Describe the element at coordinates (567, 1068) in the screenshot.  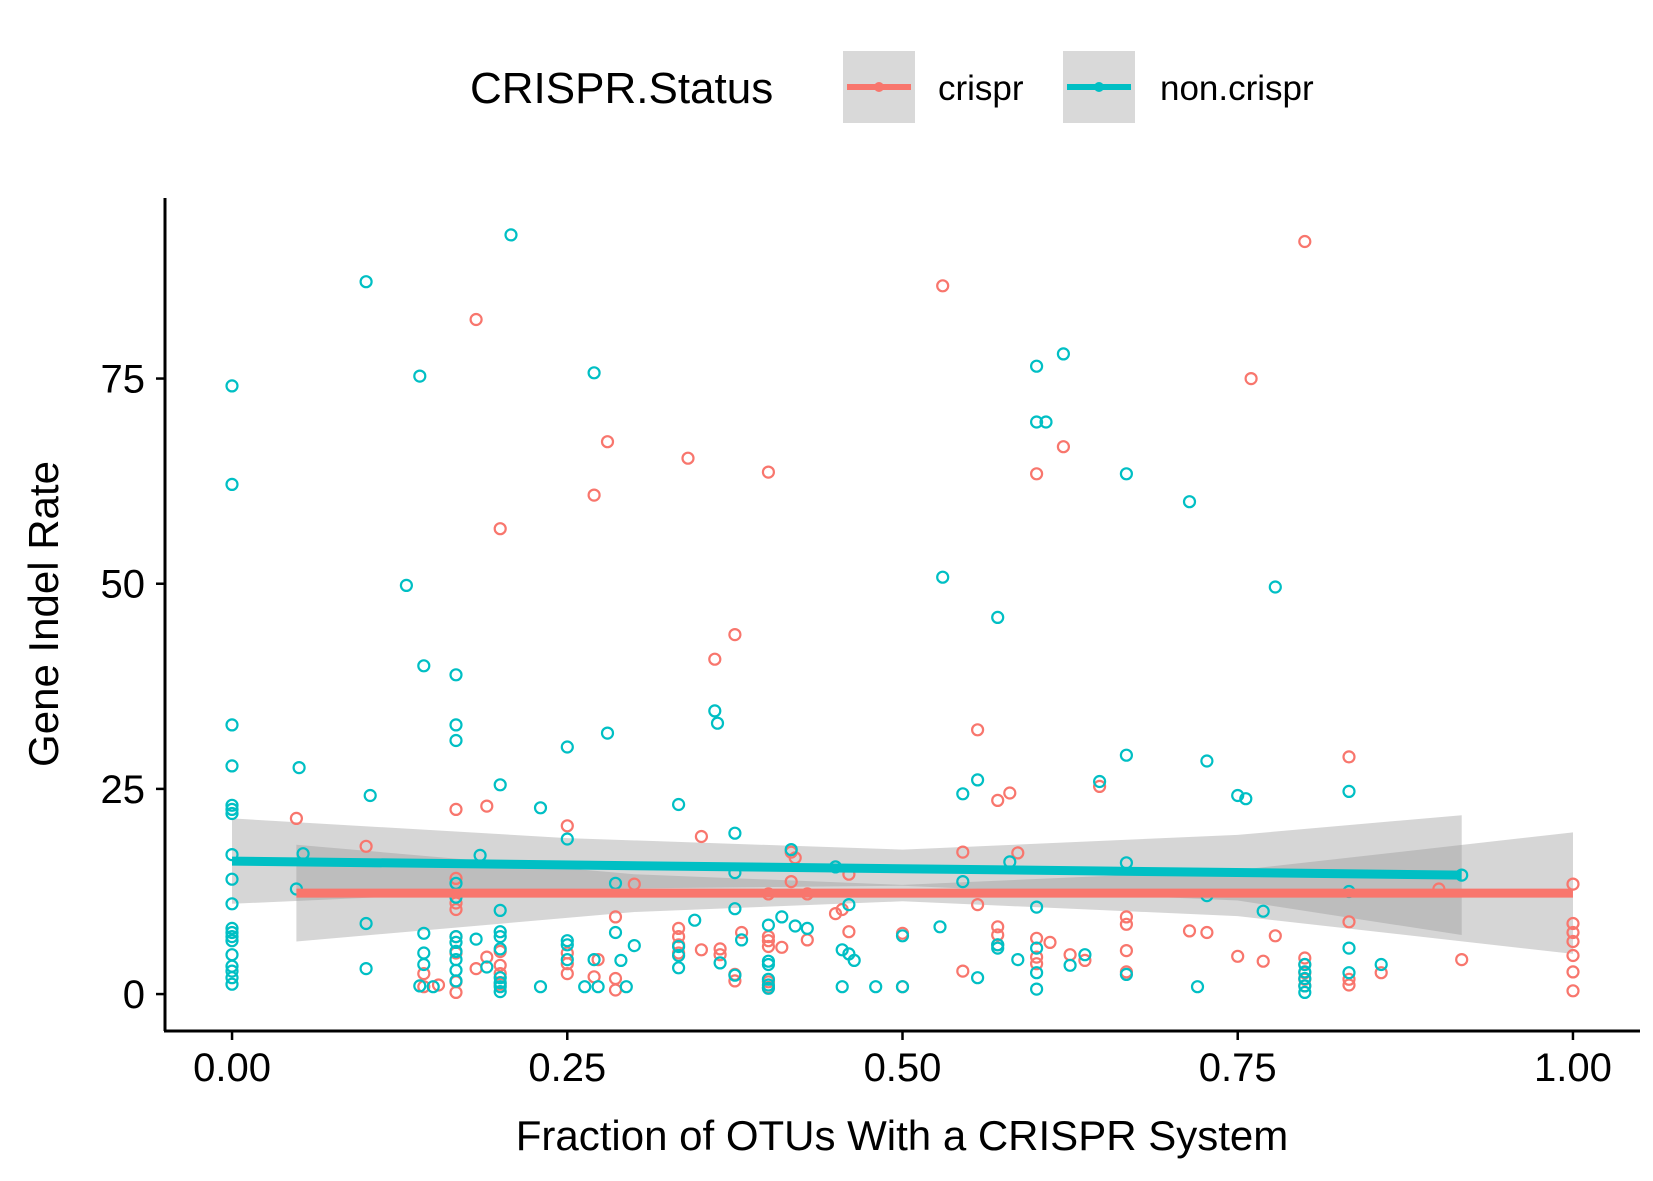
I see `x-tick-label: 0.25` at that location.